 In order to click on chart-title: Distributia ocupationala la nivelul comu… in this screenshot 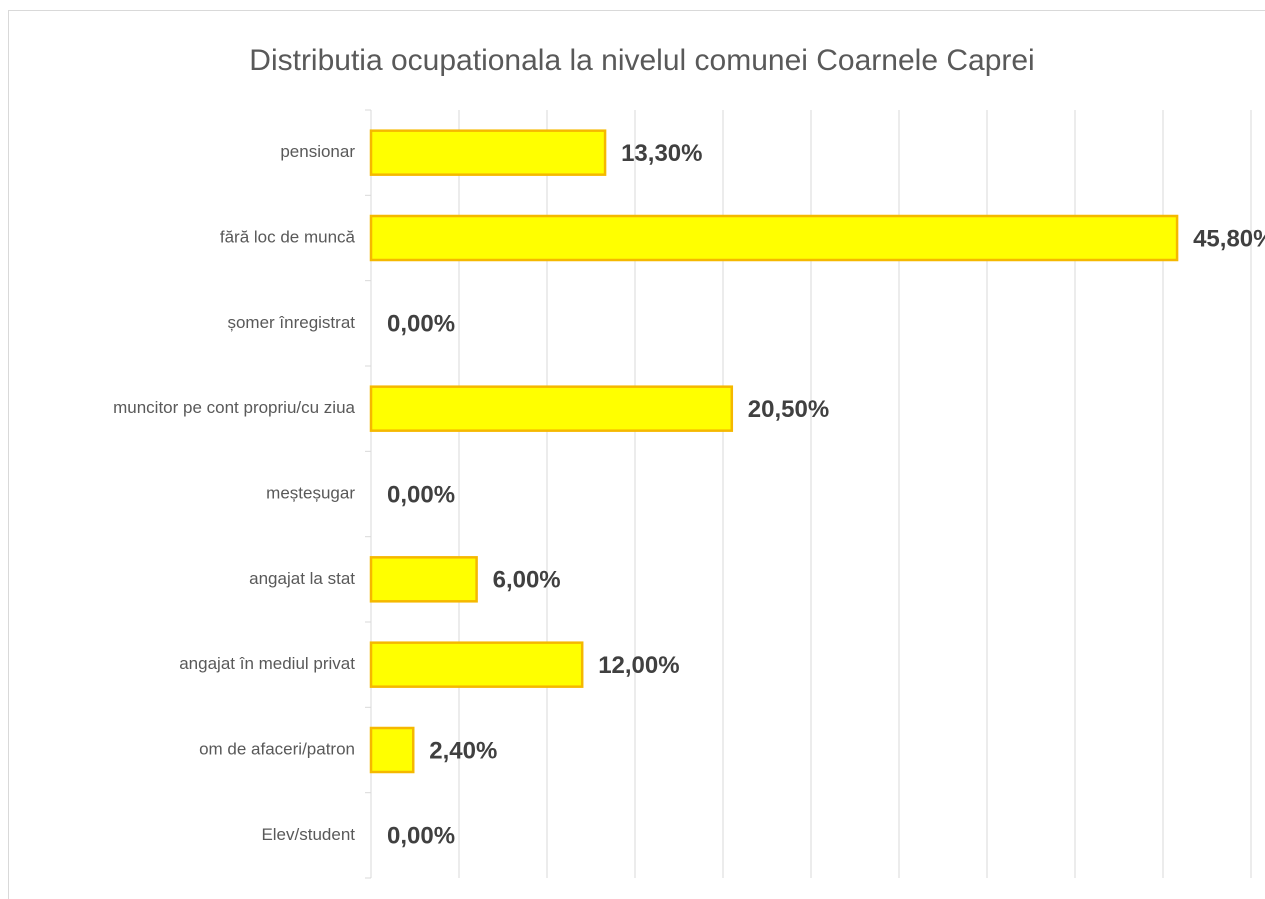, I will do `click(641, 60)`.